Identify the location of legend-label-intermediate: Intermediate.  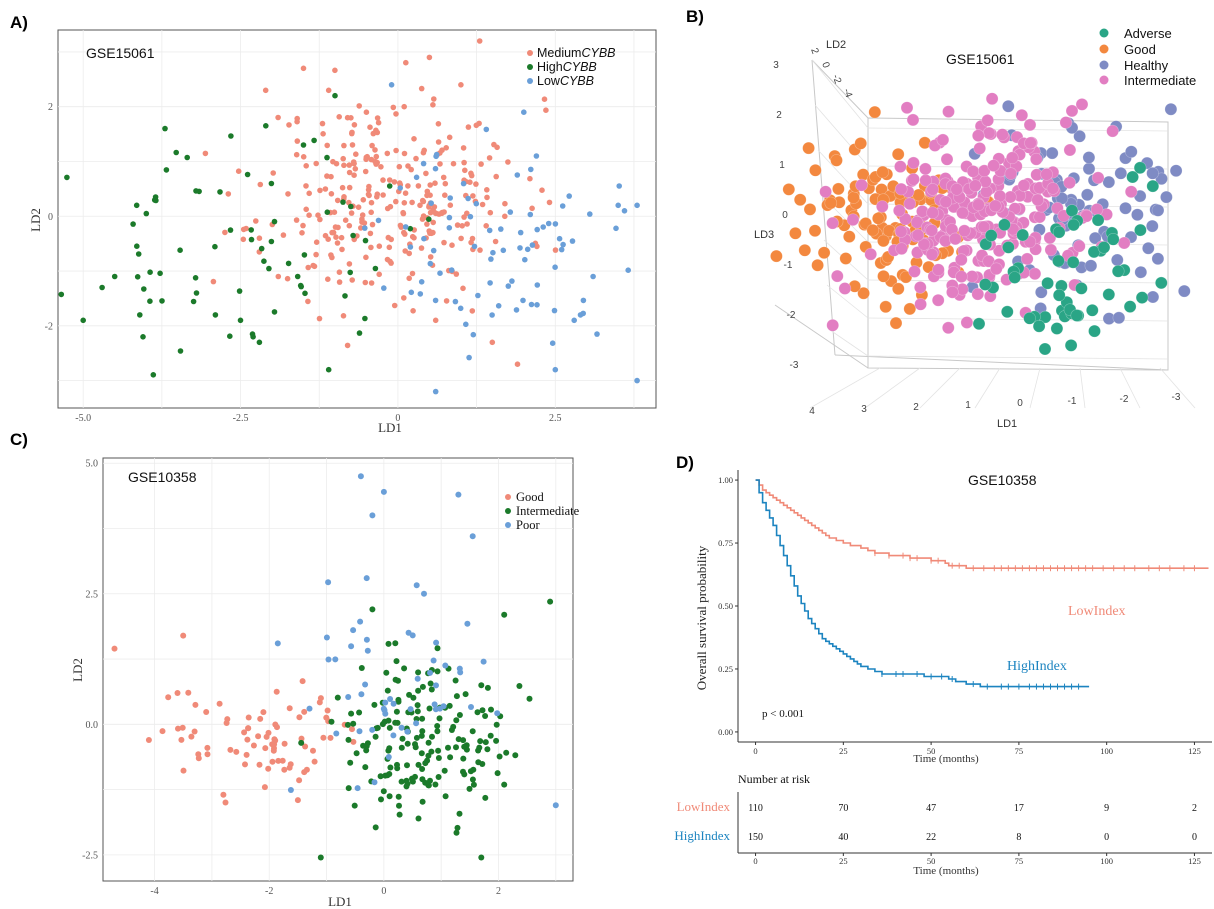
(1160, 80).